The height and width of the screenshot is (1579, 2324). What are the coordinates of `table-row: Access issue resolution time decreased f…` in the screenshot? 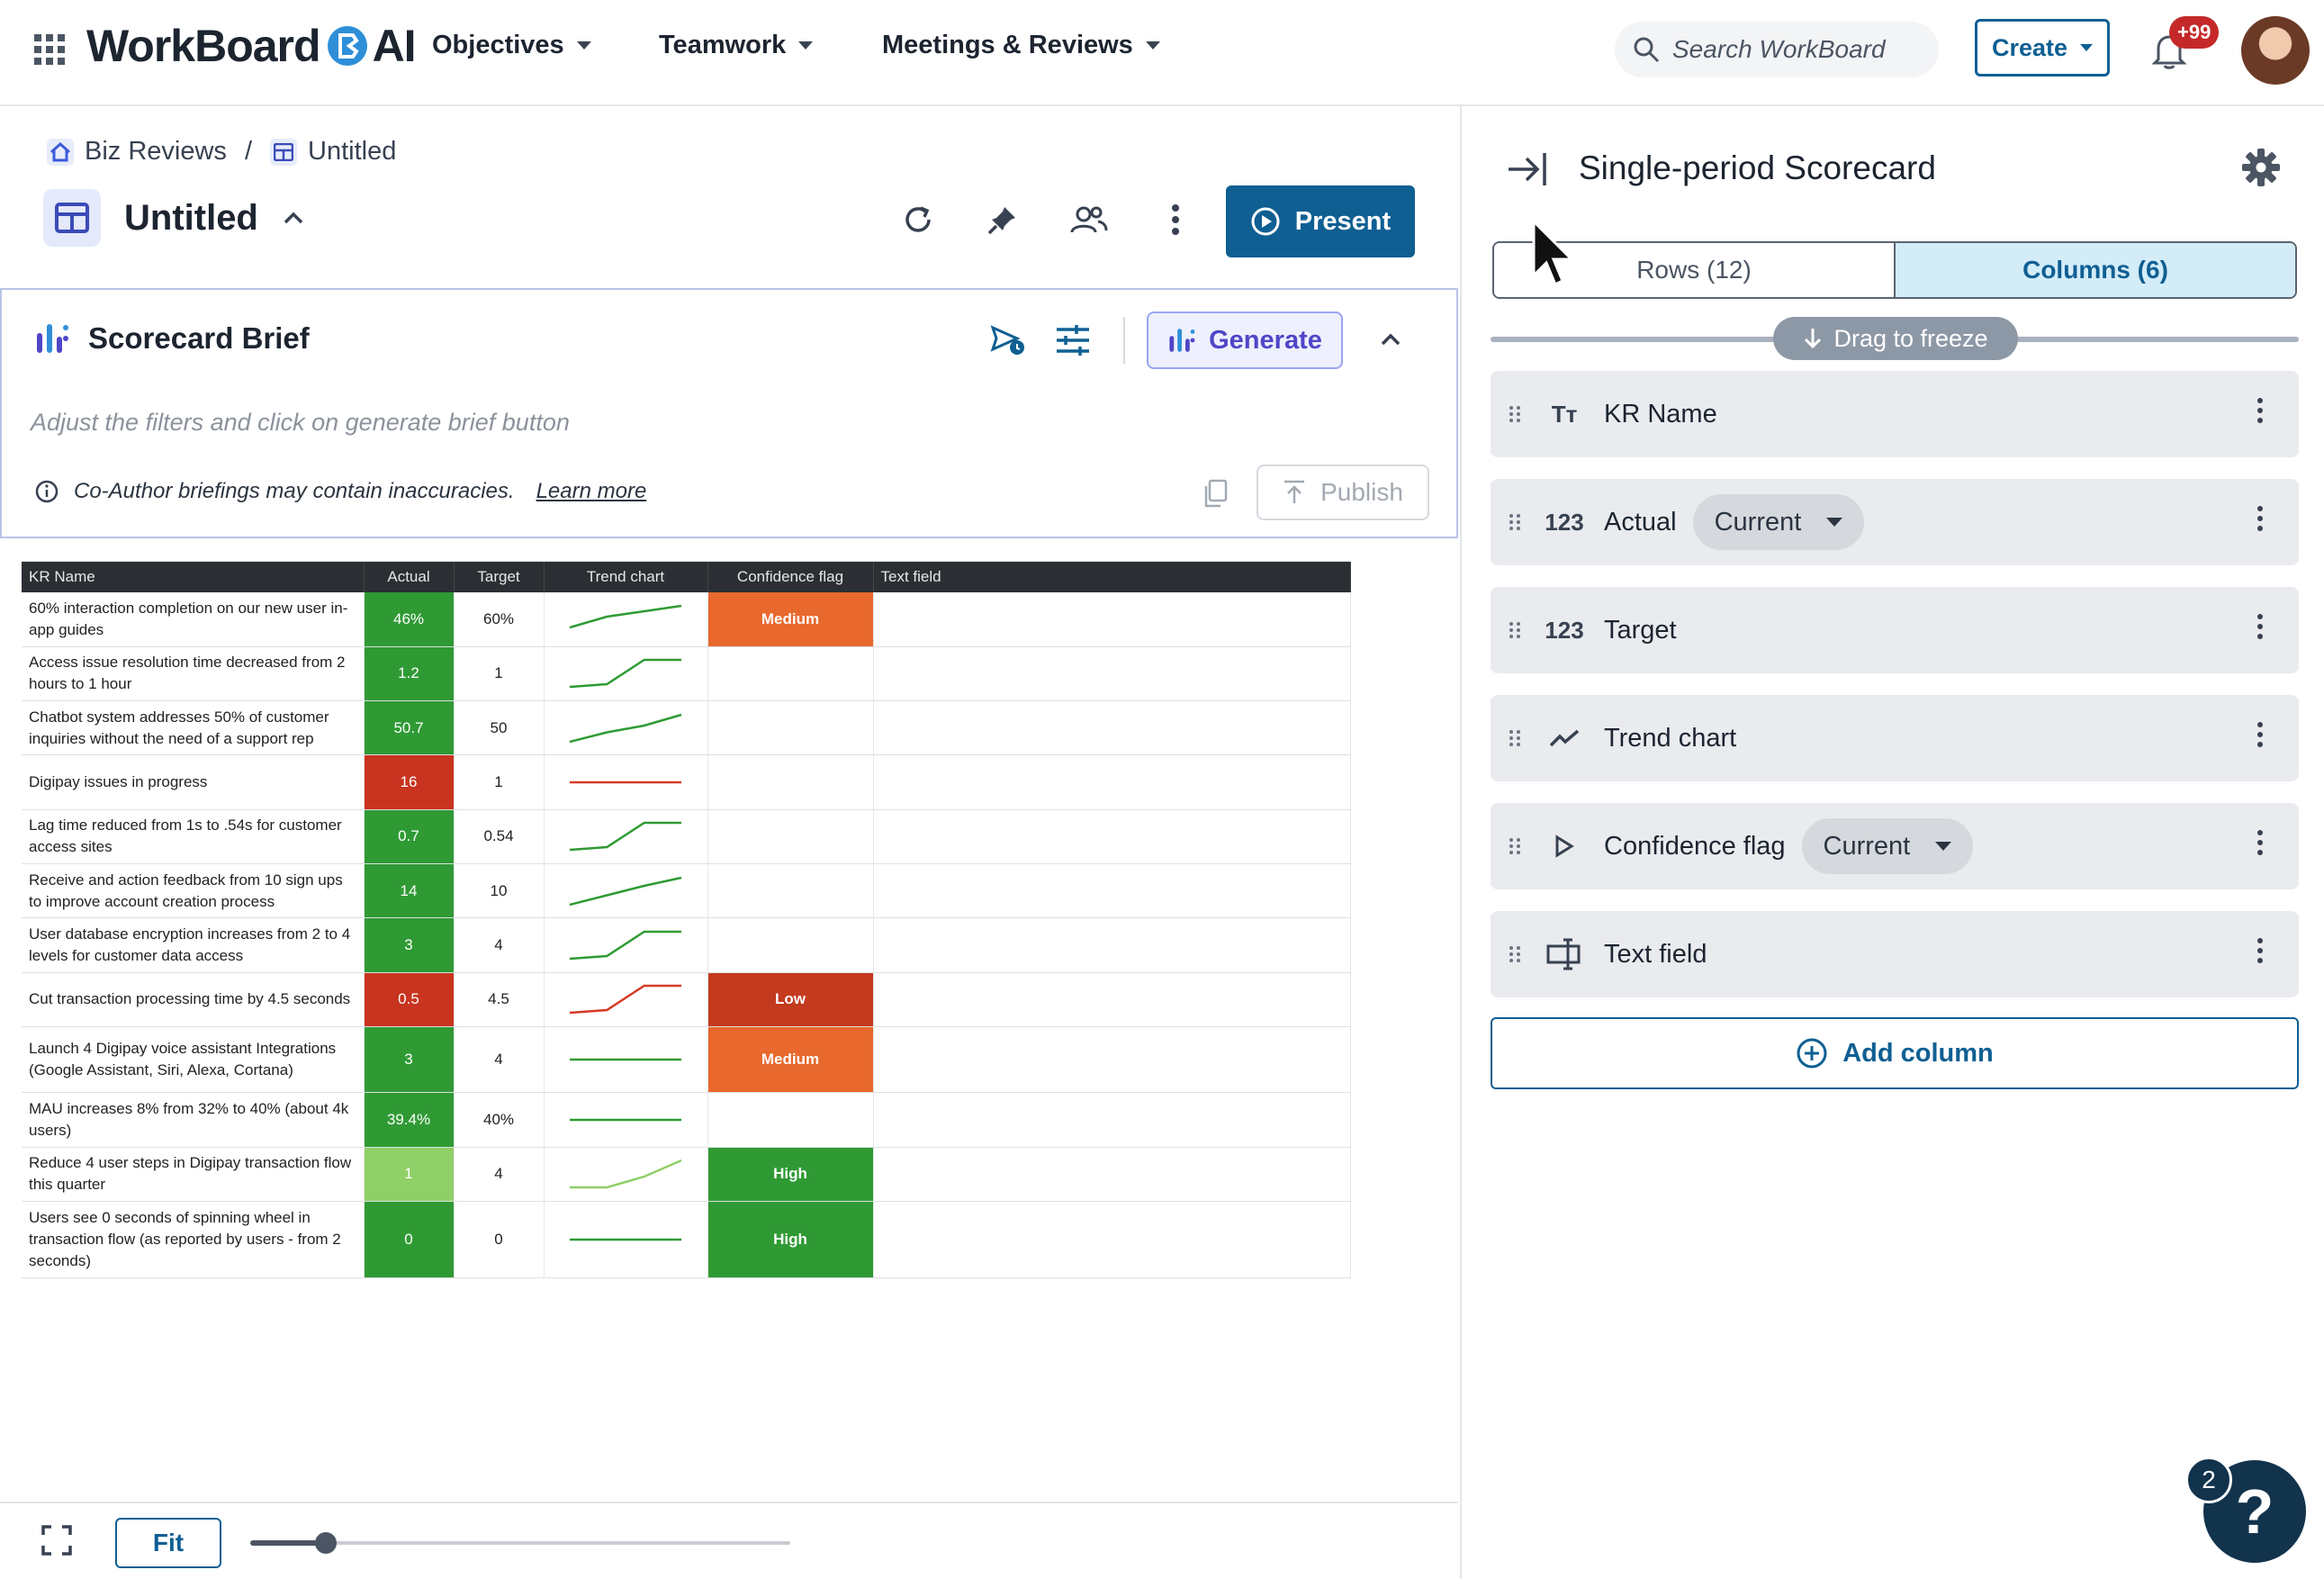 It's located at (686, 674).